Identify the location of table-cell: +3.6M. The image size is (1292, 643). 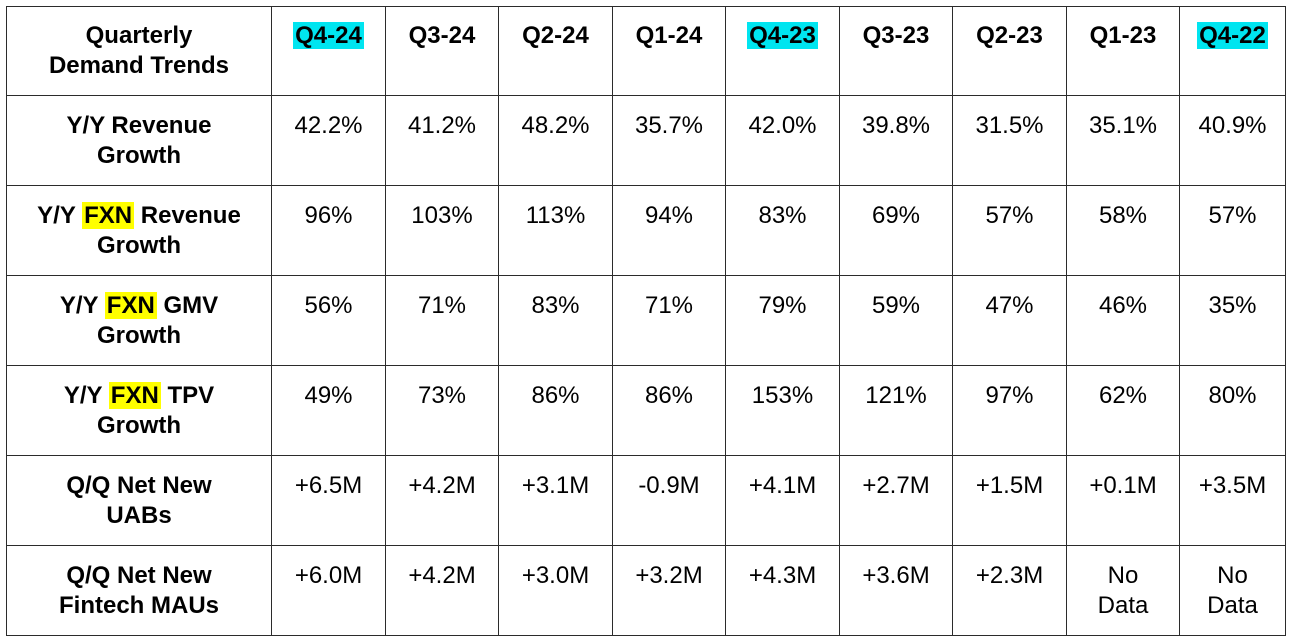
(896, 590).